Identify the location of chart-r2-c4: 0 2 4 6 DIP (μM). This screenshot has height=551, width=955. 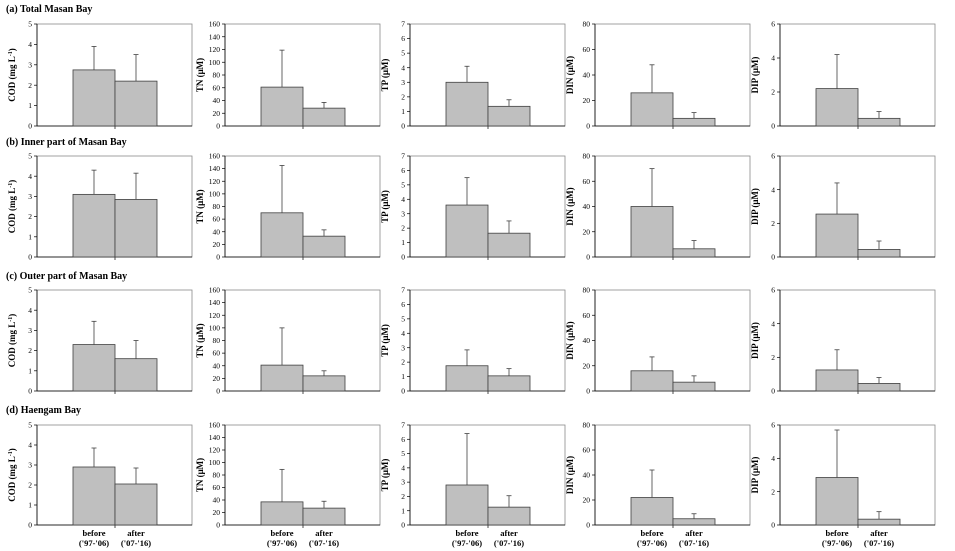
(843, 341).